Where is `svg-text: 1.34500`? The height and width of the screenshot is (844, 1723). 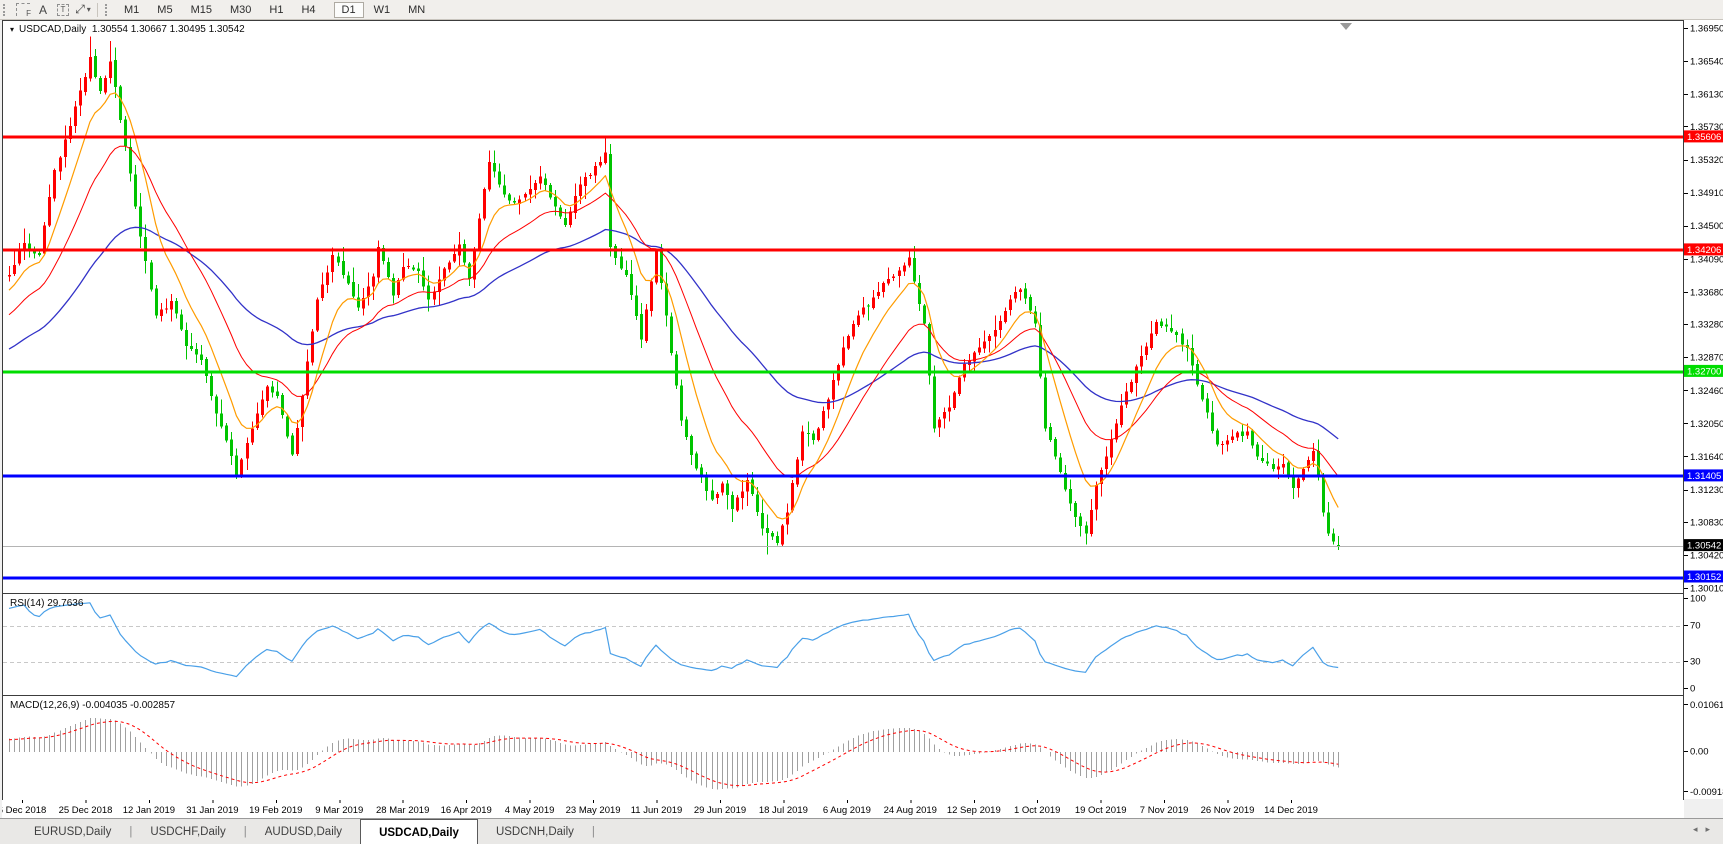
svg-text: 1.34500 is located at coordinates (1706, 226).